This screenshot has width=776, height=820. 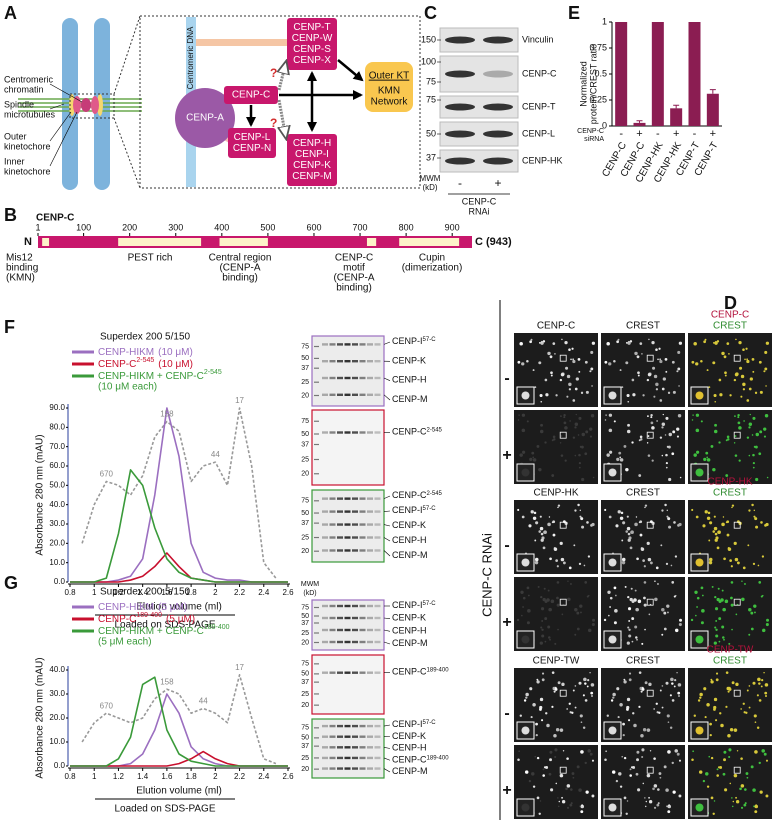 I want to click on label: CENP-T, so click(x=311, y=27).